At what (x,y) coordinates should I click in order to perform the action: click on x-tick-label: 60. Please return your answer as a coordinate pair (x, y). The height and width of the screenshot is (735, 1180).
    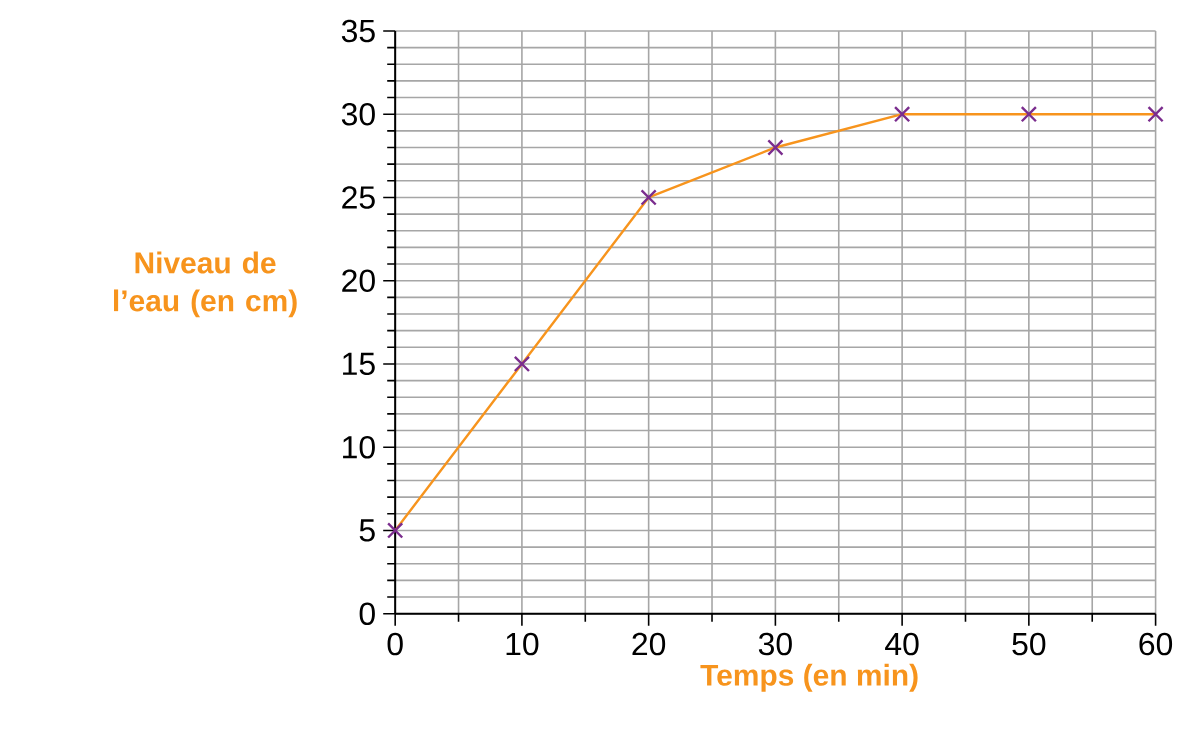
    Looking at the image, I should click on (1156, 644).